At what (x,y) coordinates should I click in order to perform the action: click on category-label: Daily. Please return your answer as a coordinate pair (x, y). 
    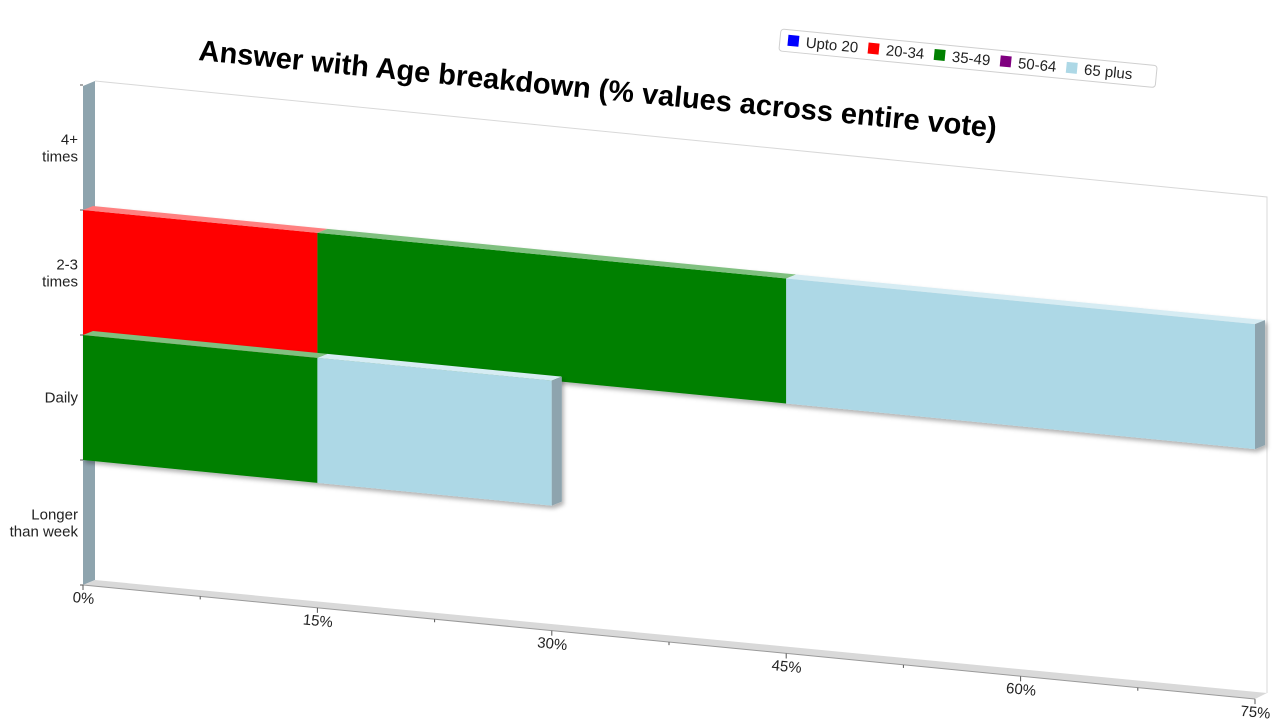
    Looking at the image, I should click on (62, 398).